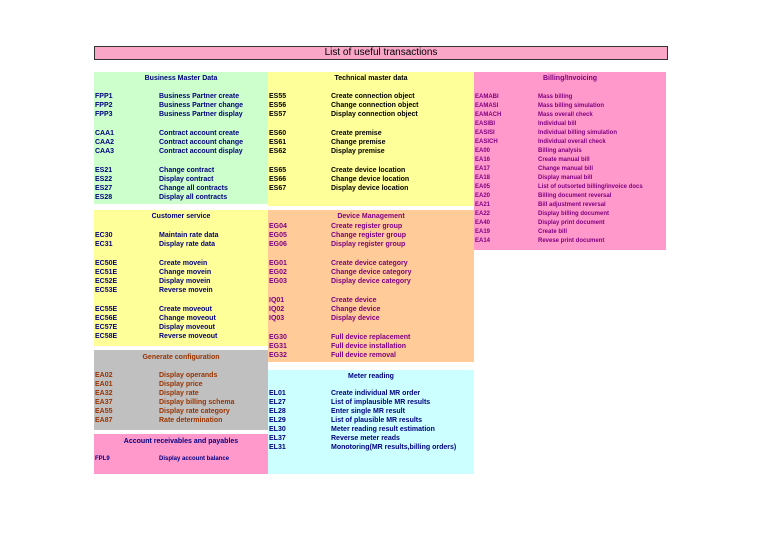  I want to click on transaction-description: Full device replacement, so click(371, 337).